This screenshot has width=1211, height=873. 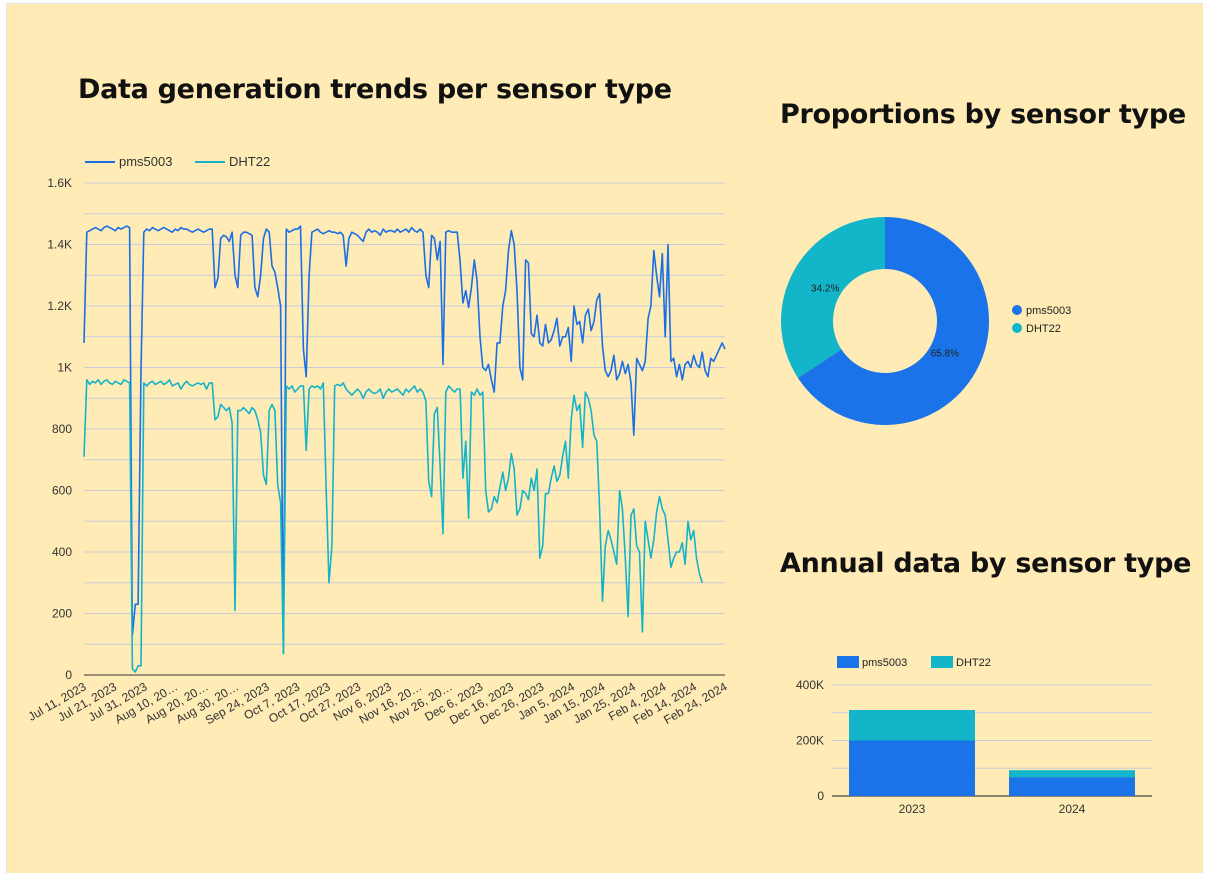 I want to click on proportion-chart-title: Proportions by sensor type, so click(x=983, y=114).